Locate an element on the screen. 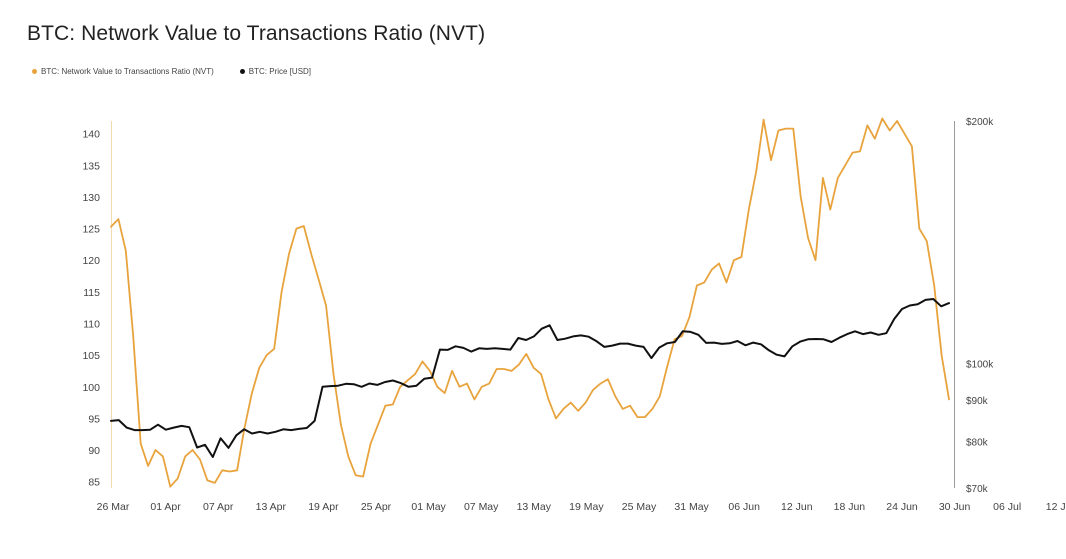  left-tick-label: 125 is located at coordinates (91, 230).